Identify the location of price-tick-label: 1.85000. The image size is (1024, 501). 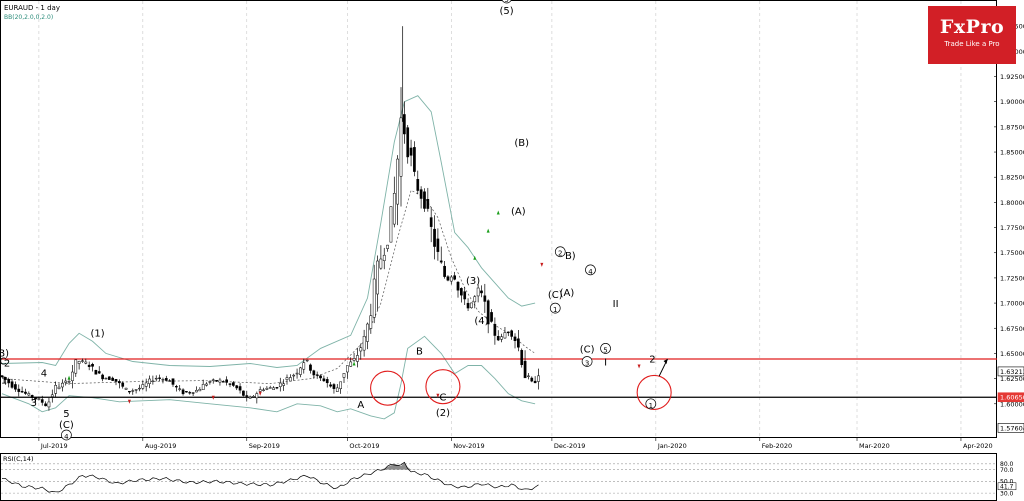
(1012, 153).